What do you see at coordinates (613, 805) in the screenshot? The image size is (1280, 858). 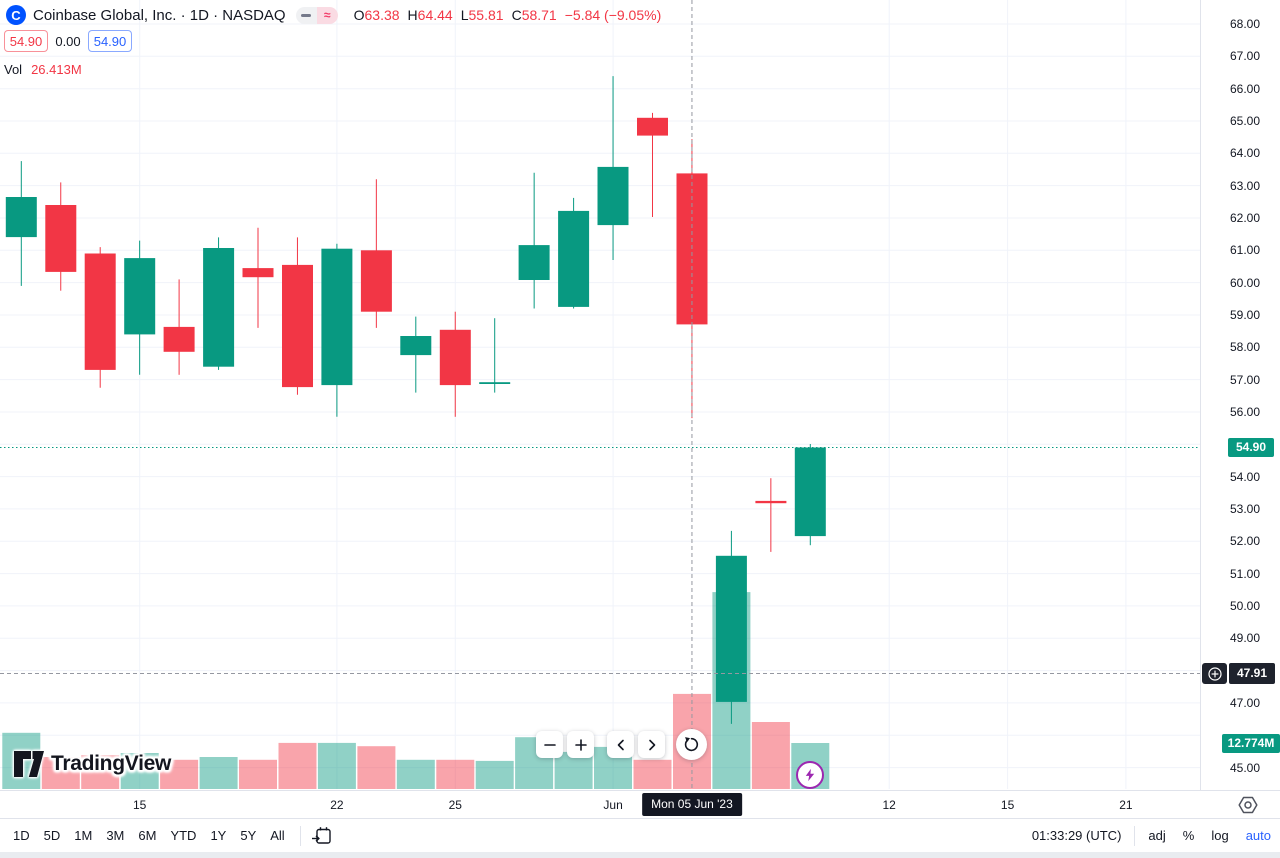 I see `time-tick-label: Jun` at bounding box center [613, 805].